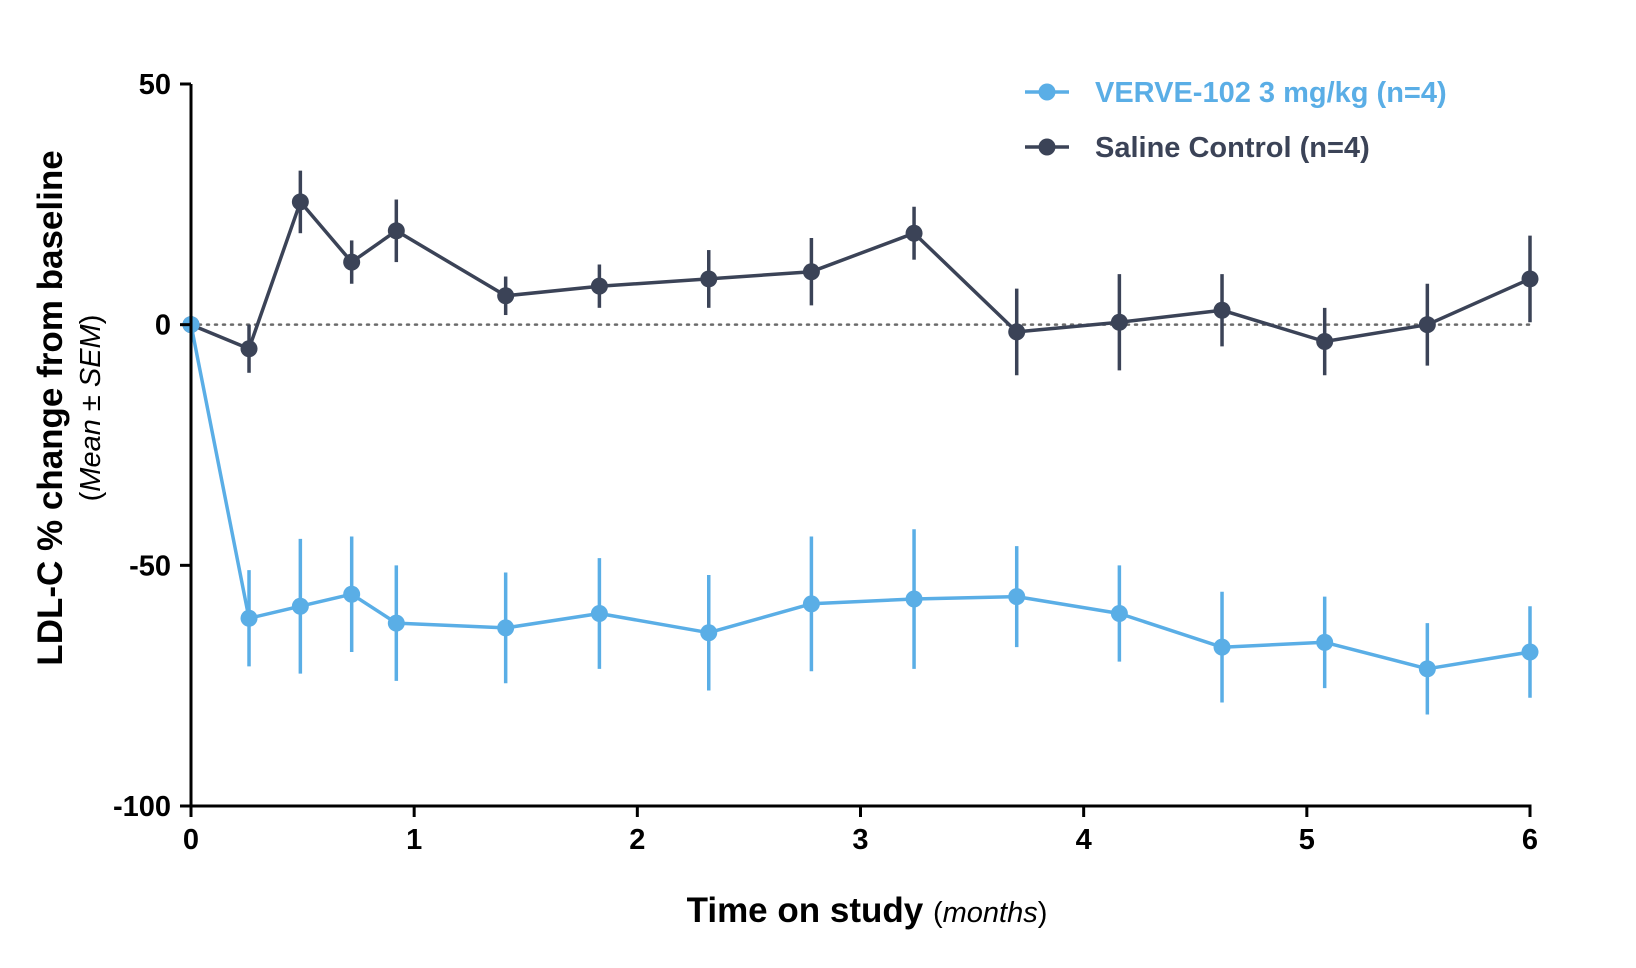 The width and height of the screenshot is (1636, 968). I want to click on x-tick-label: 3, so click(860, 840).